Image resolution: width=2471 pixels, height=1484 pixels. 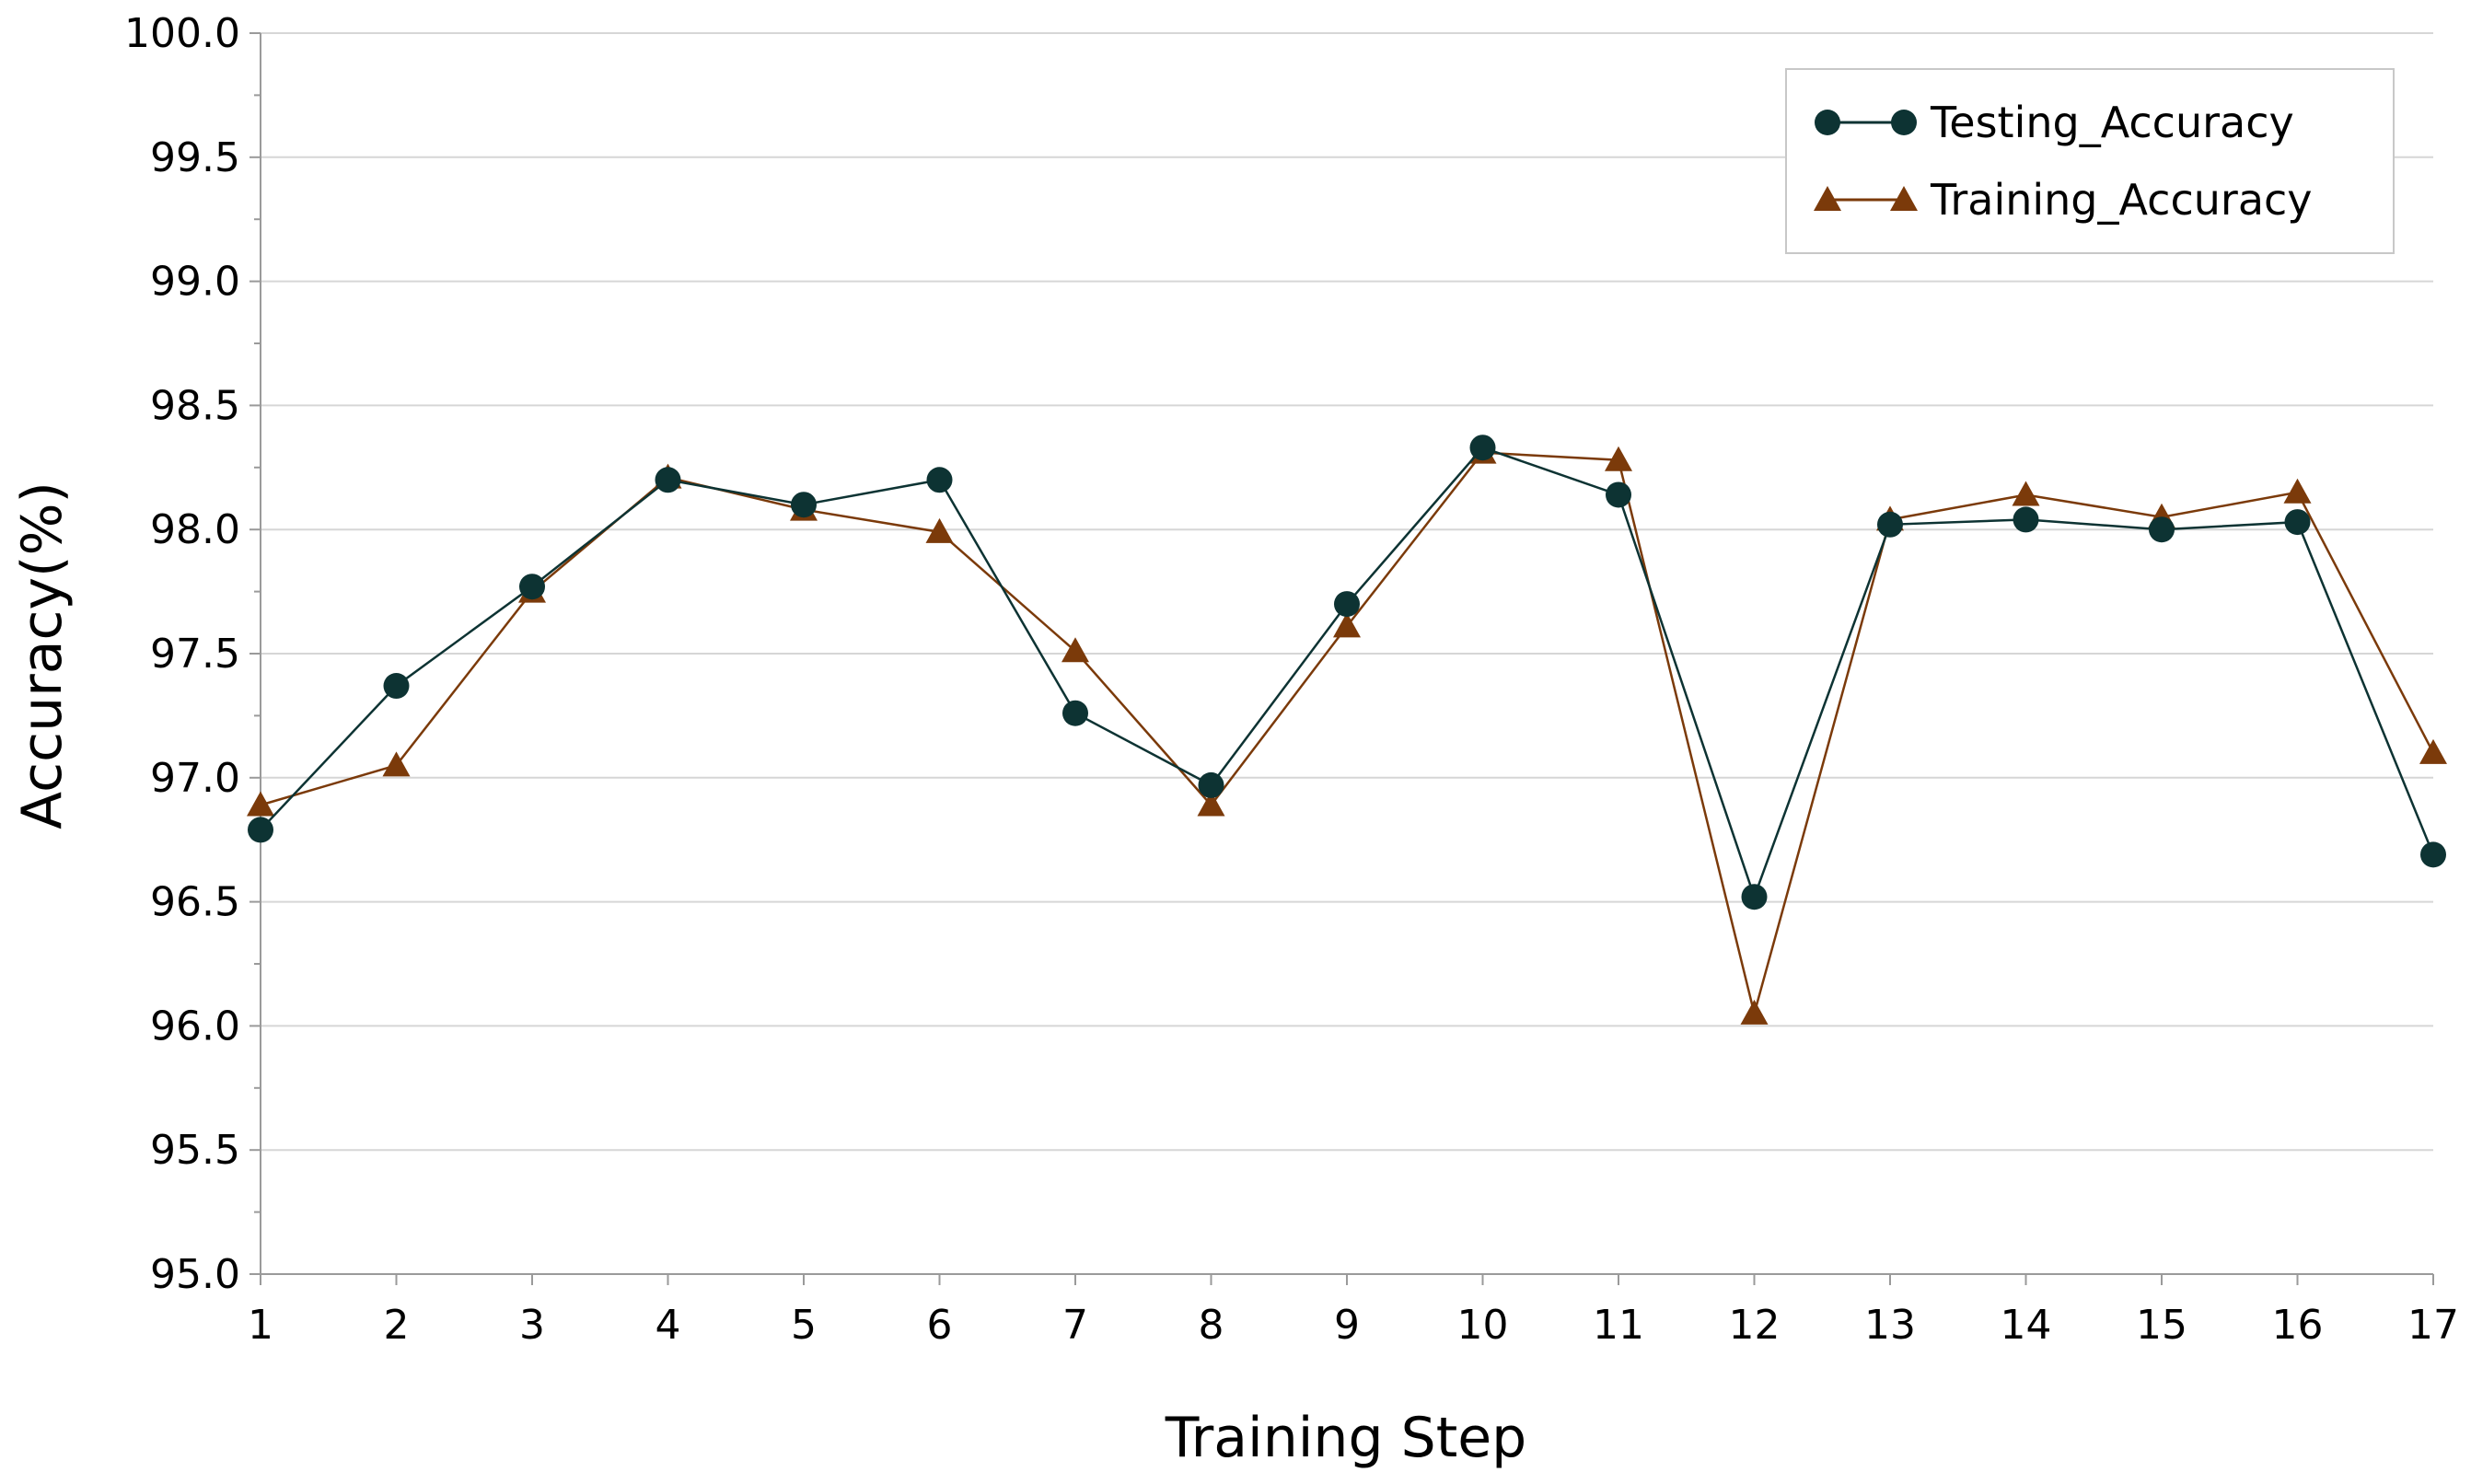 What do you see at coordinates (260, 1325) in the screenshot?
I see `x-tick-label: 1` at bounding box center [260, 1325].